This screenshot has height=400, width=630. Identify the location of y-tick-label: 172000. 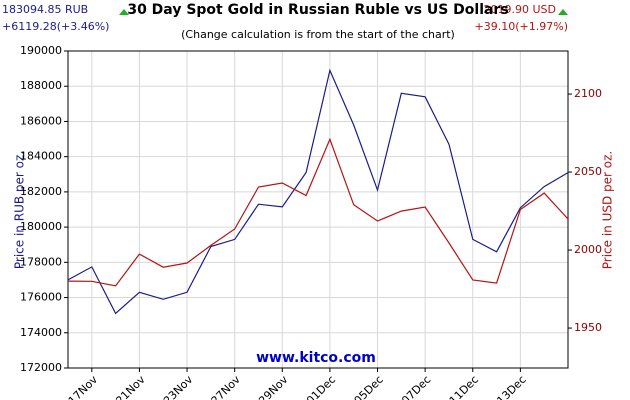
(41, 367).